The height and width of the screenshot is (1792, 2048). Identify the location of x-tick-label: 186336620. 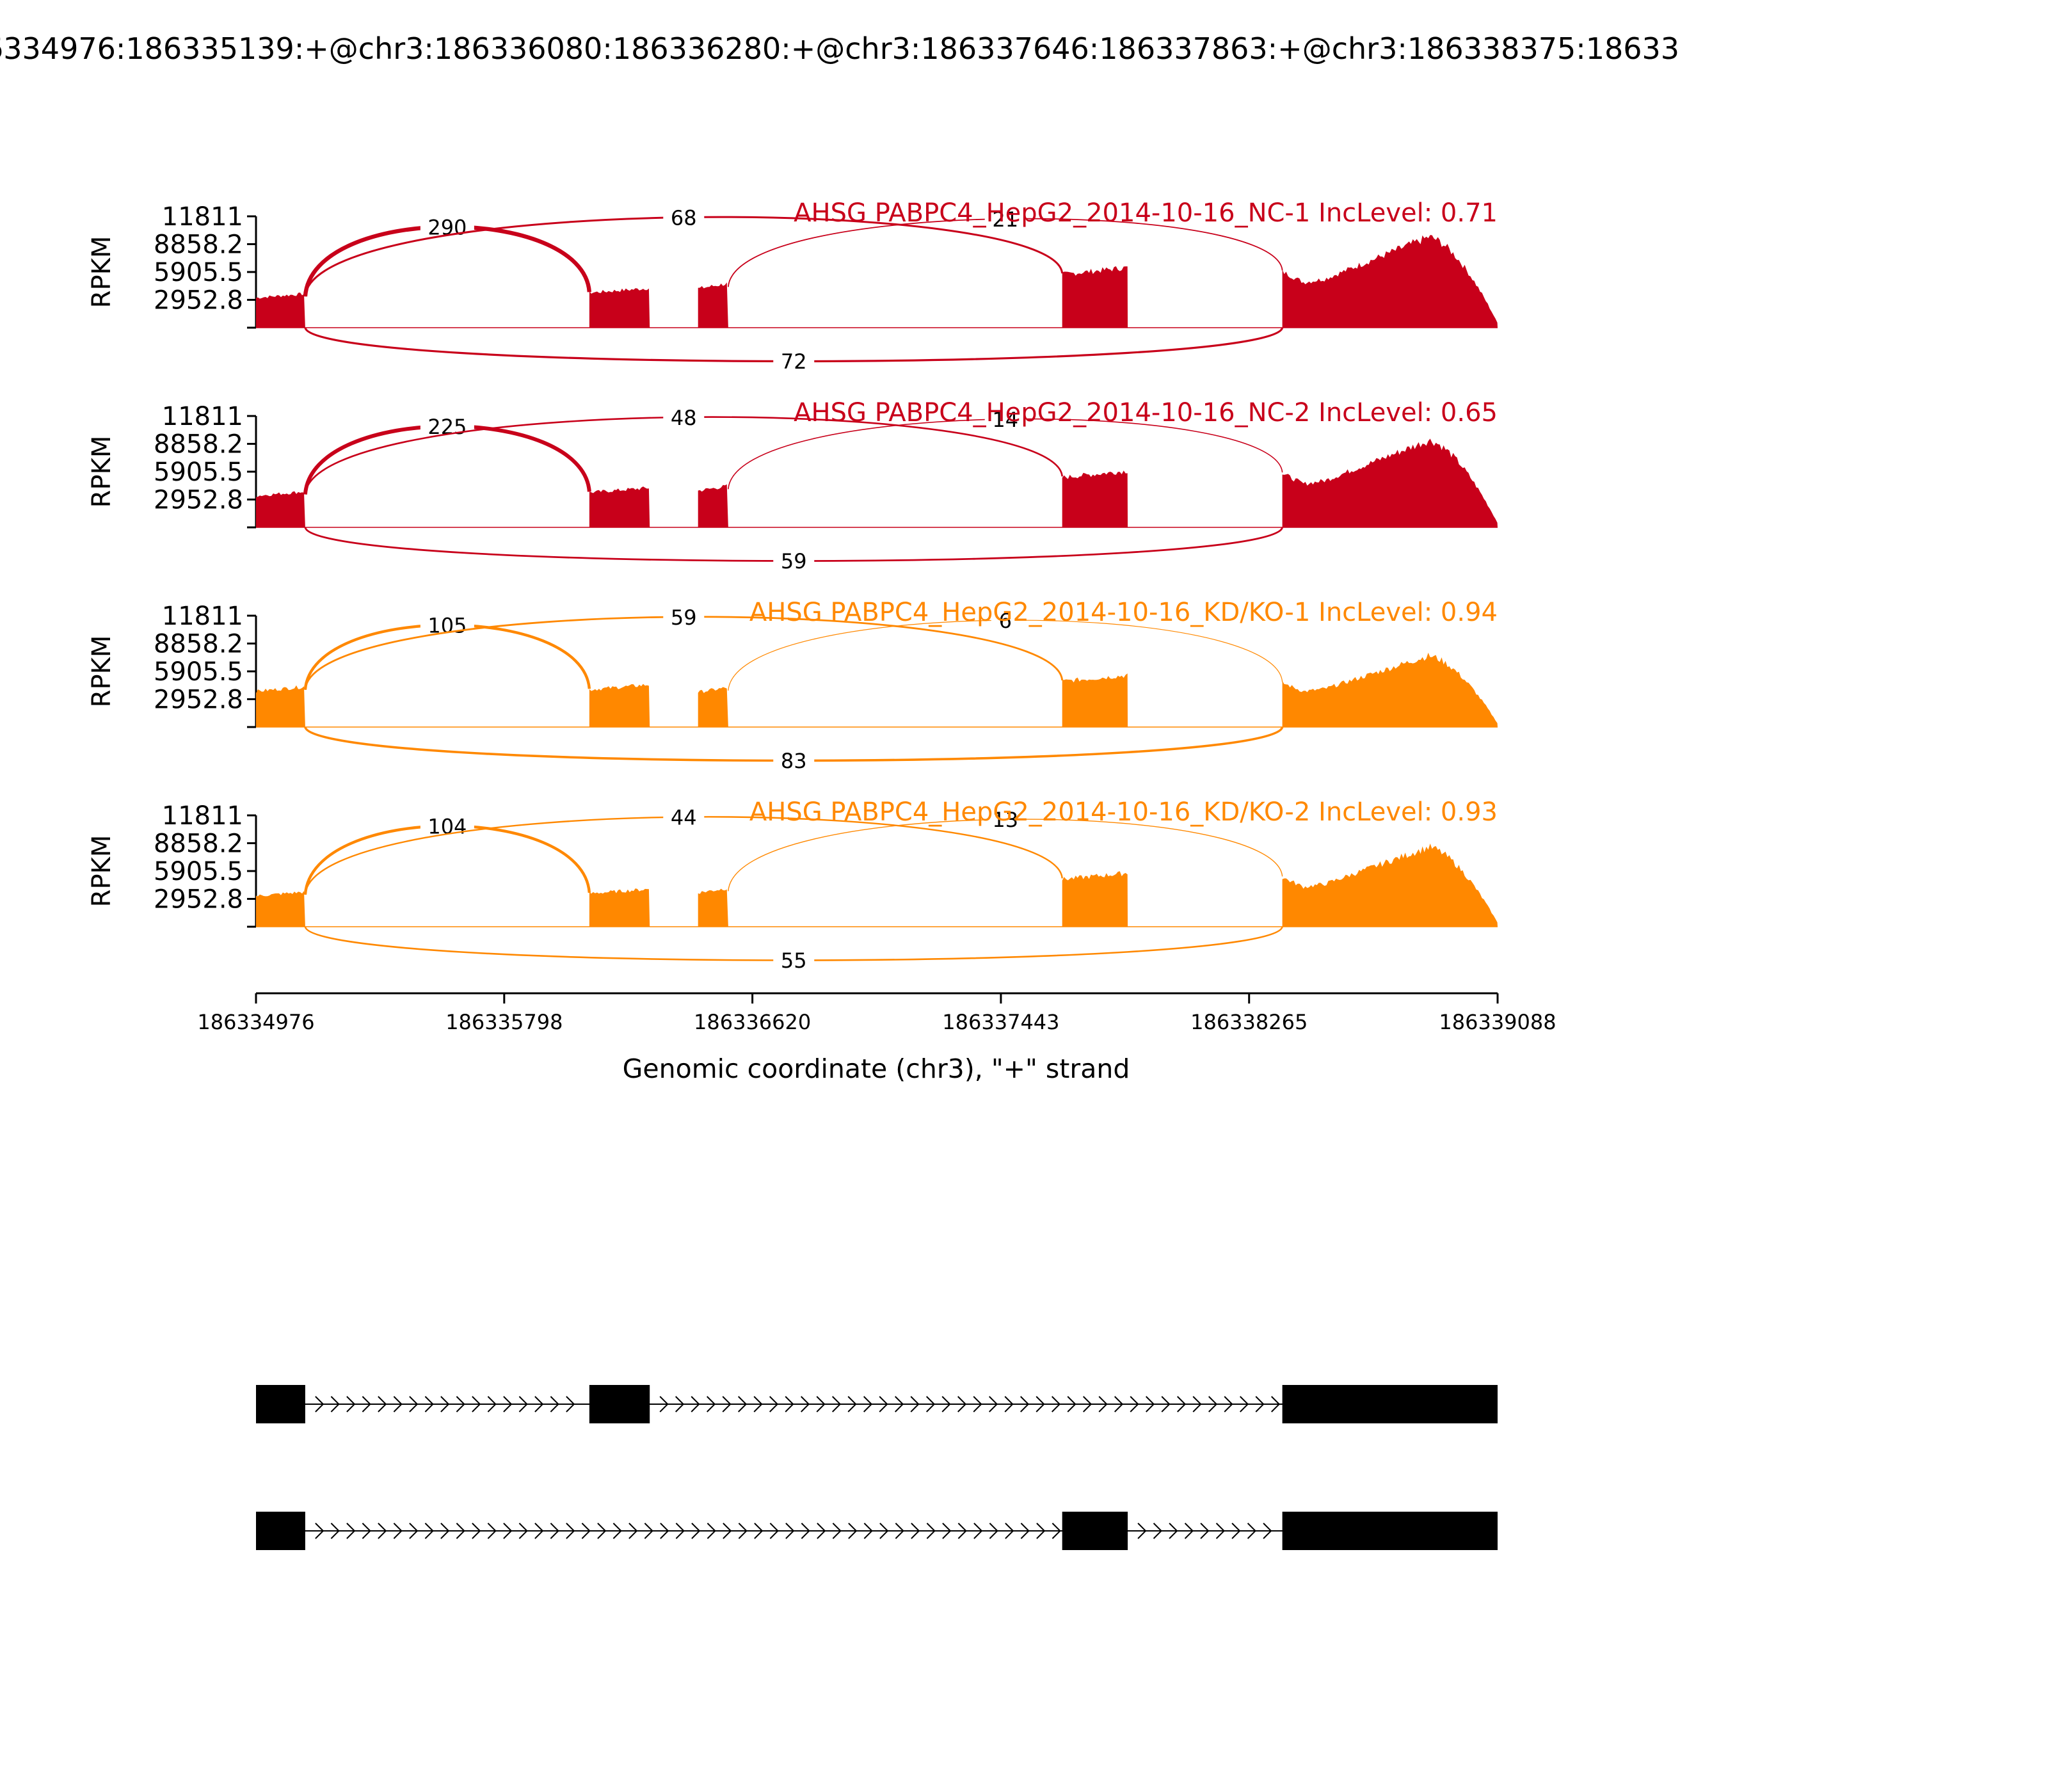
(752, 1022).